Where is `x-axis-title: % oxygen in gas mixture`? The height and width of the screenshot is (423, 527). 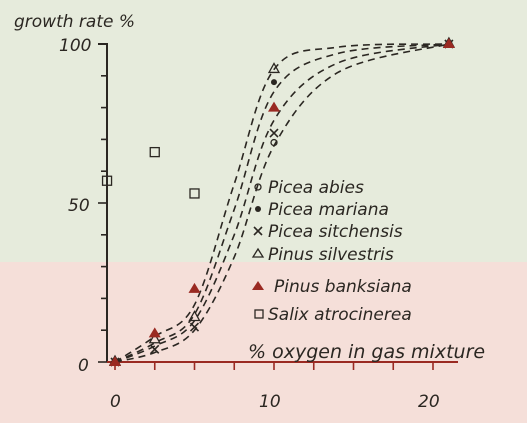 x-axis-title: % oxygen in gas mixture is located at coordinates (366, 352).